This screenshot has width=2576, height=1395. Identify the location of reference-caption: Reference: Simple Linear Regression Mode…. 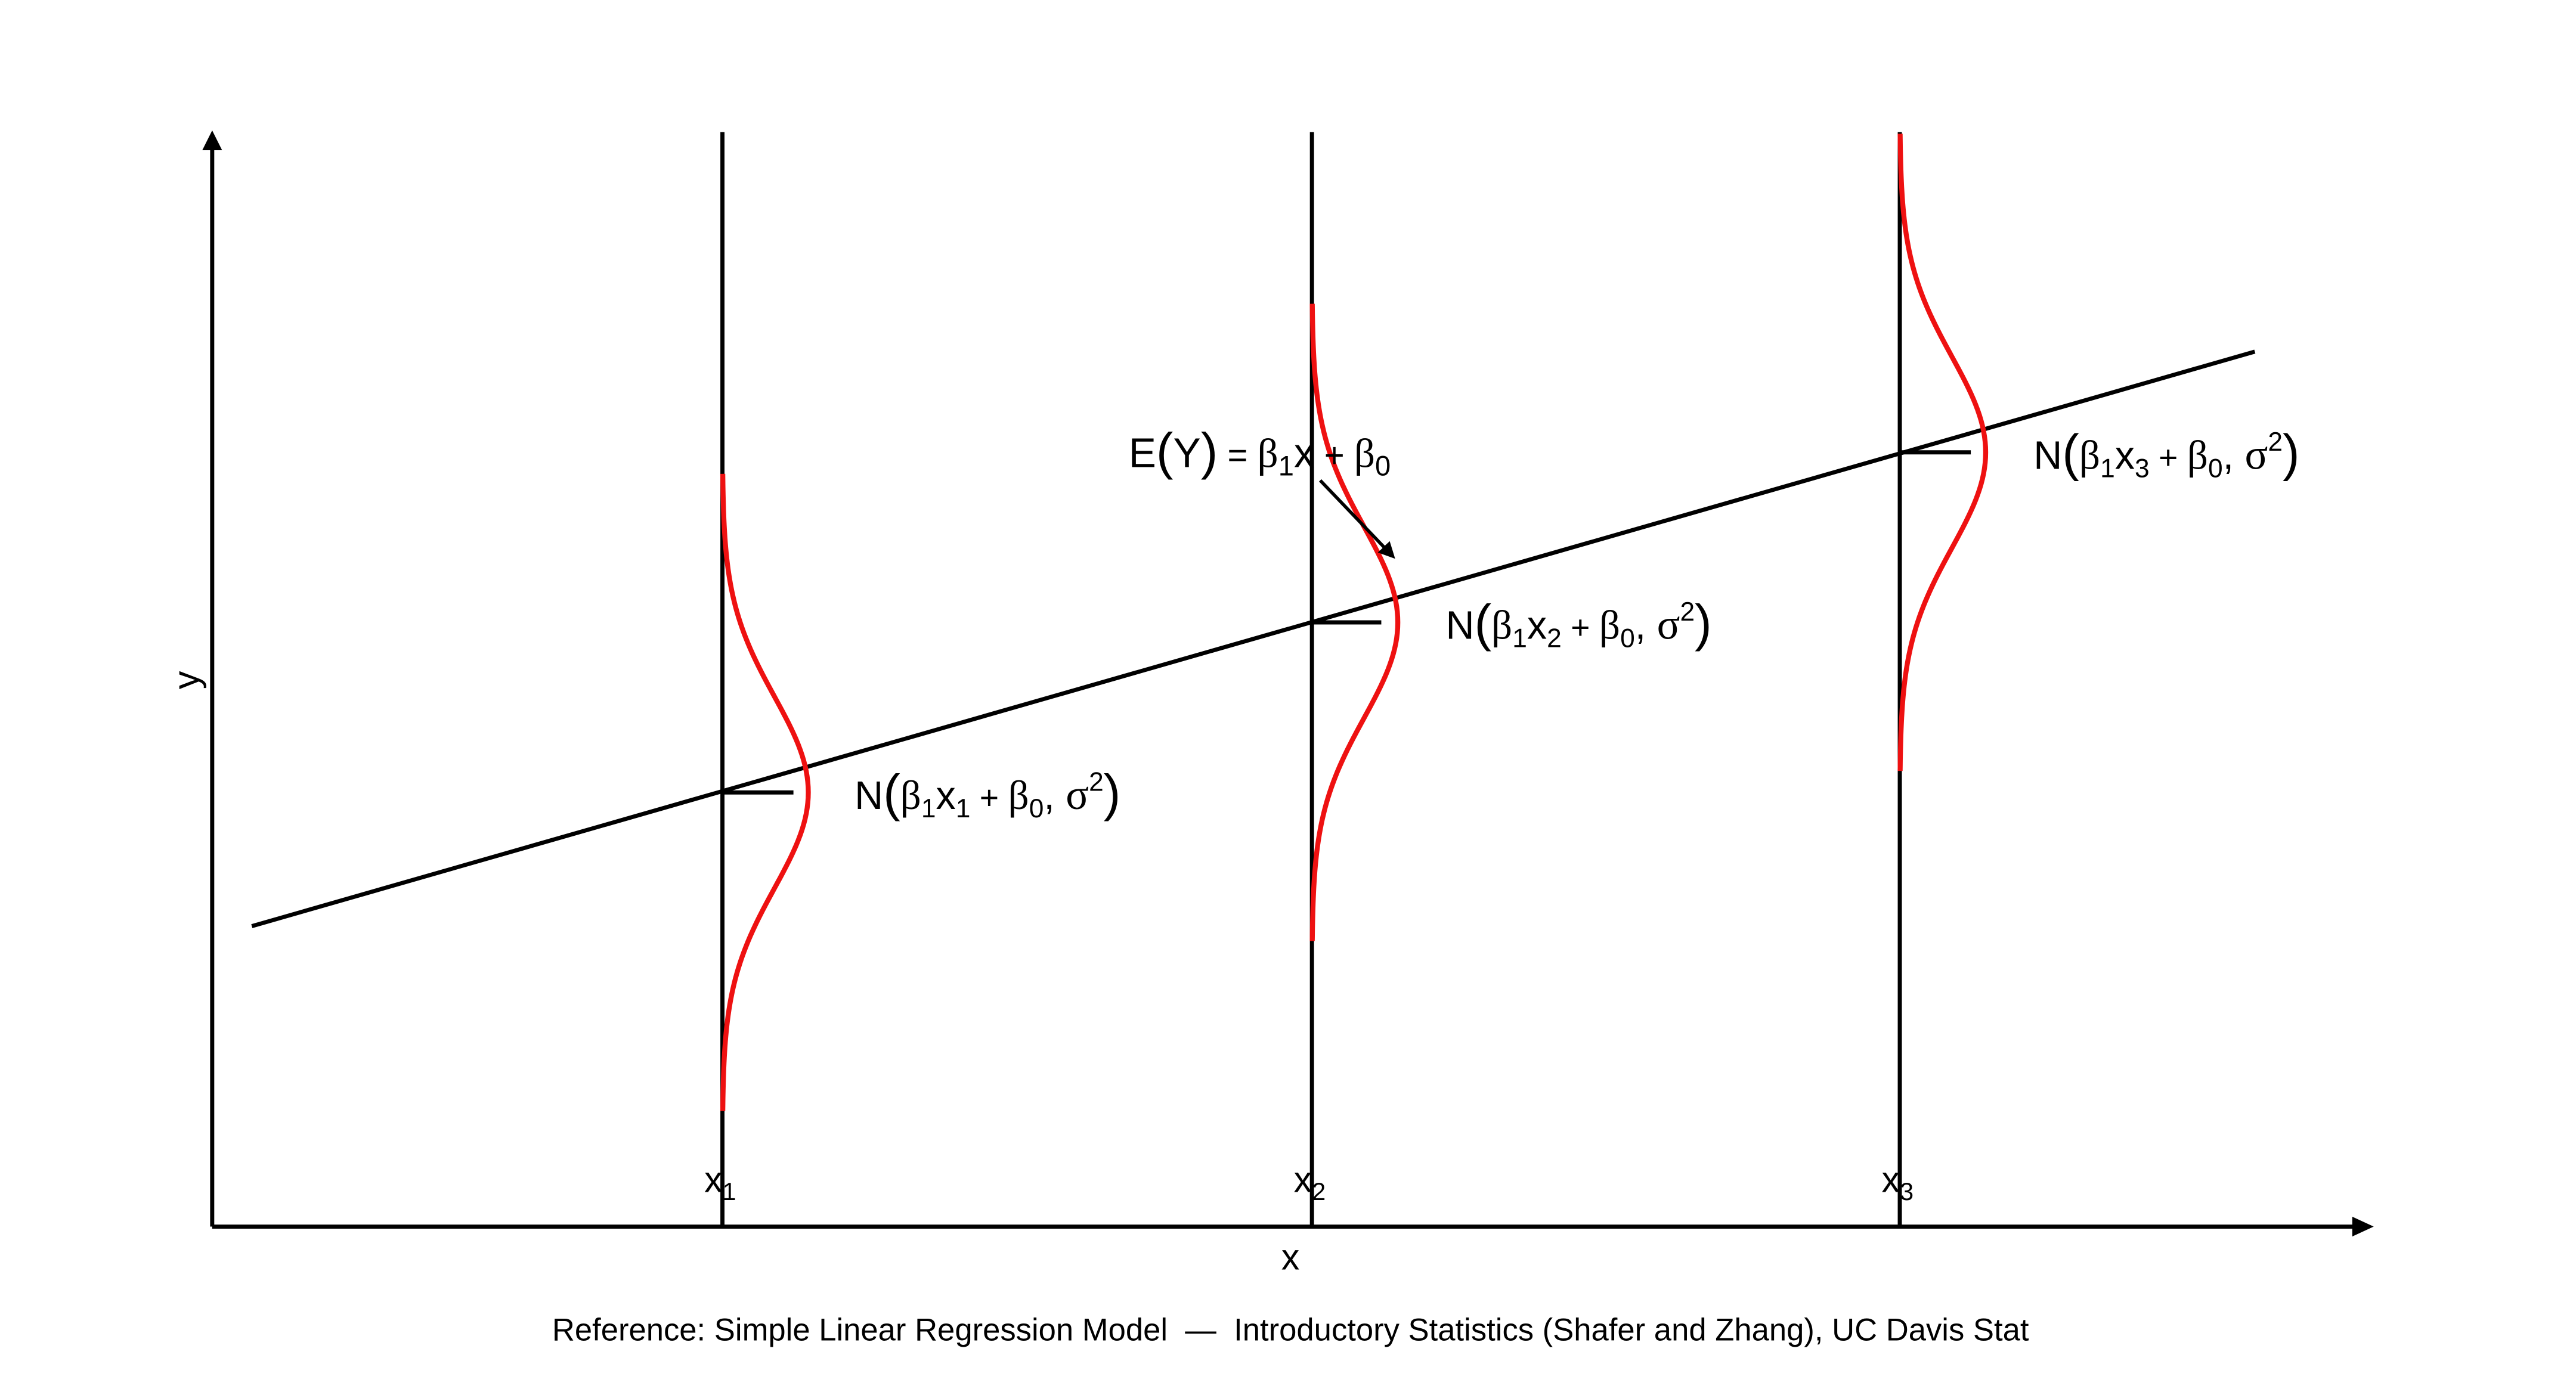
(1290, 1330).